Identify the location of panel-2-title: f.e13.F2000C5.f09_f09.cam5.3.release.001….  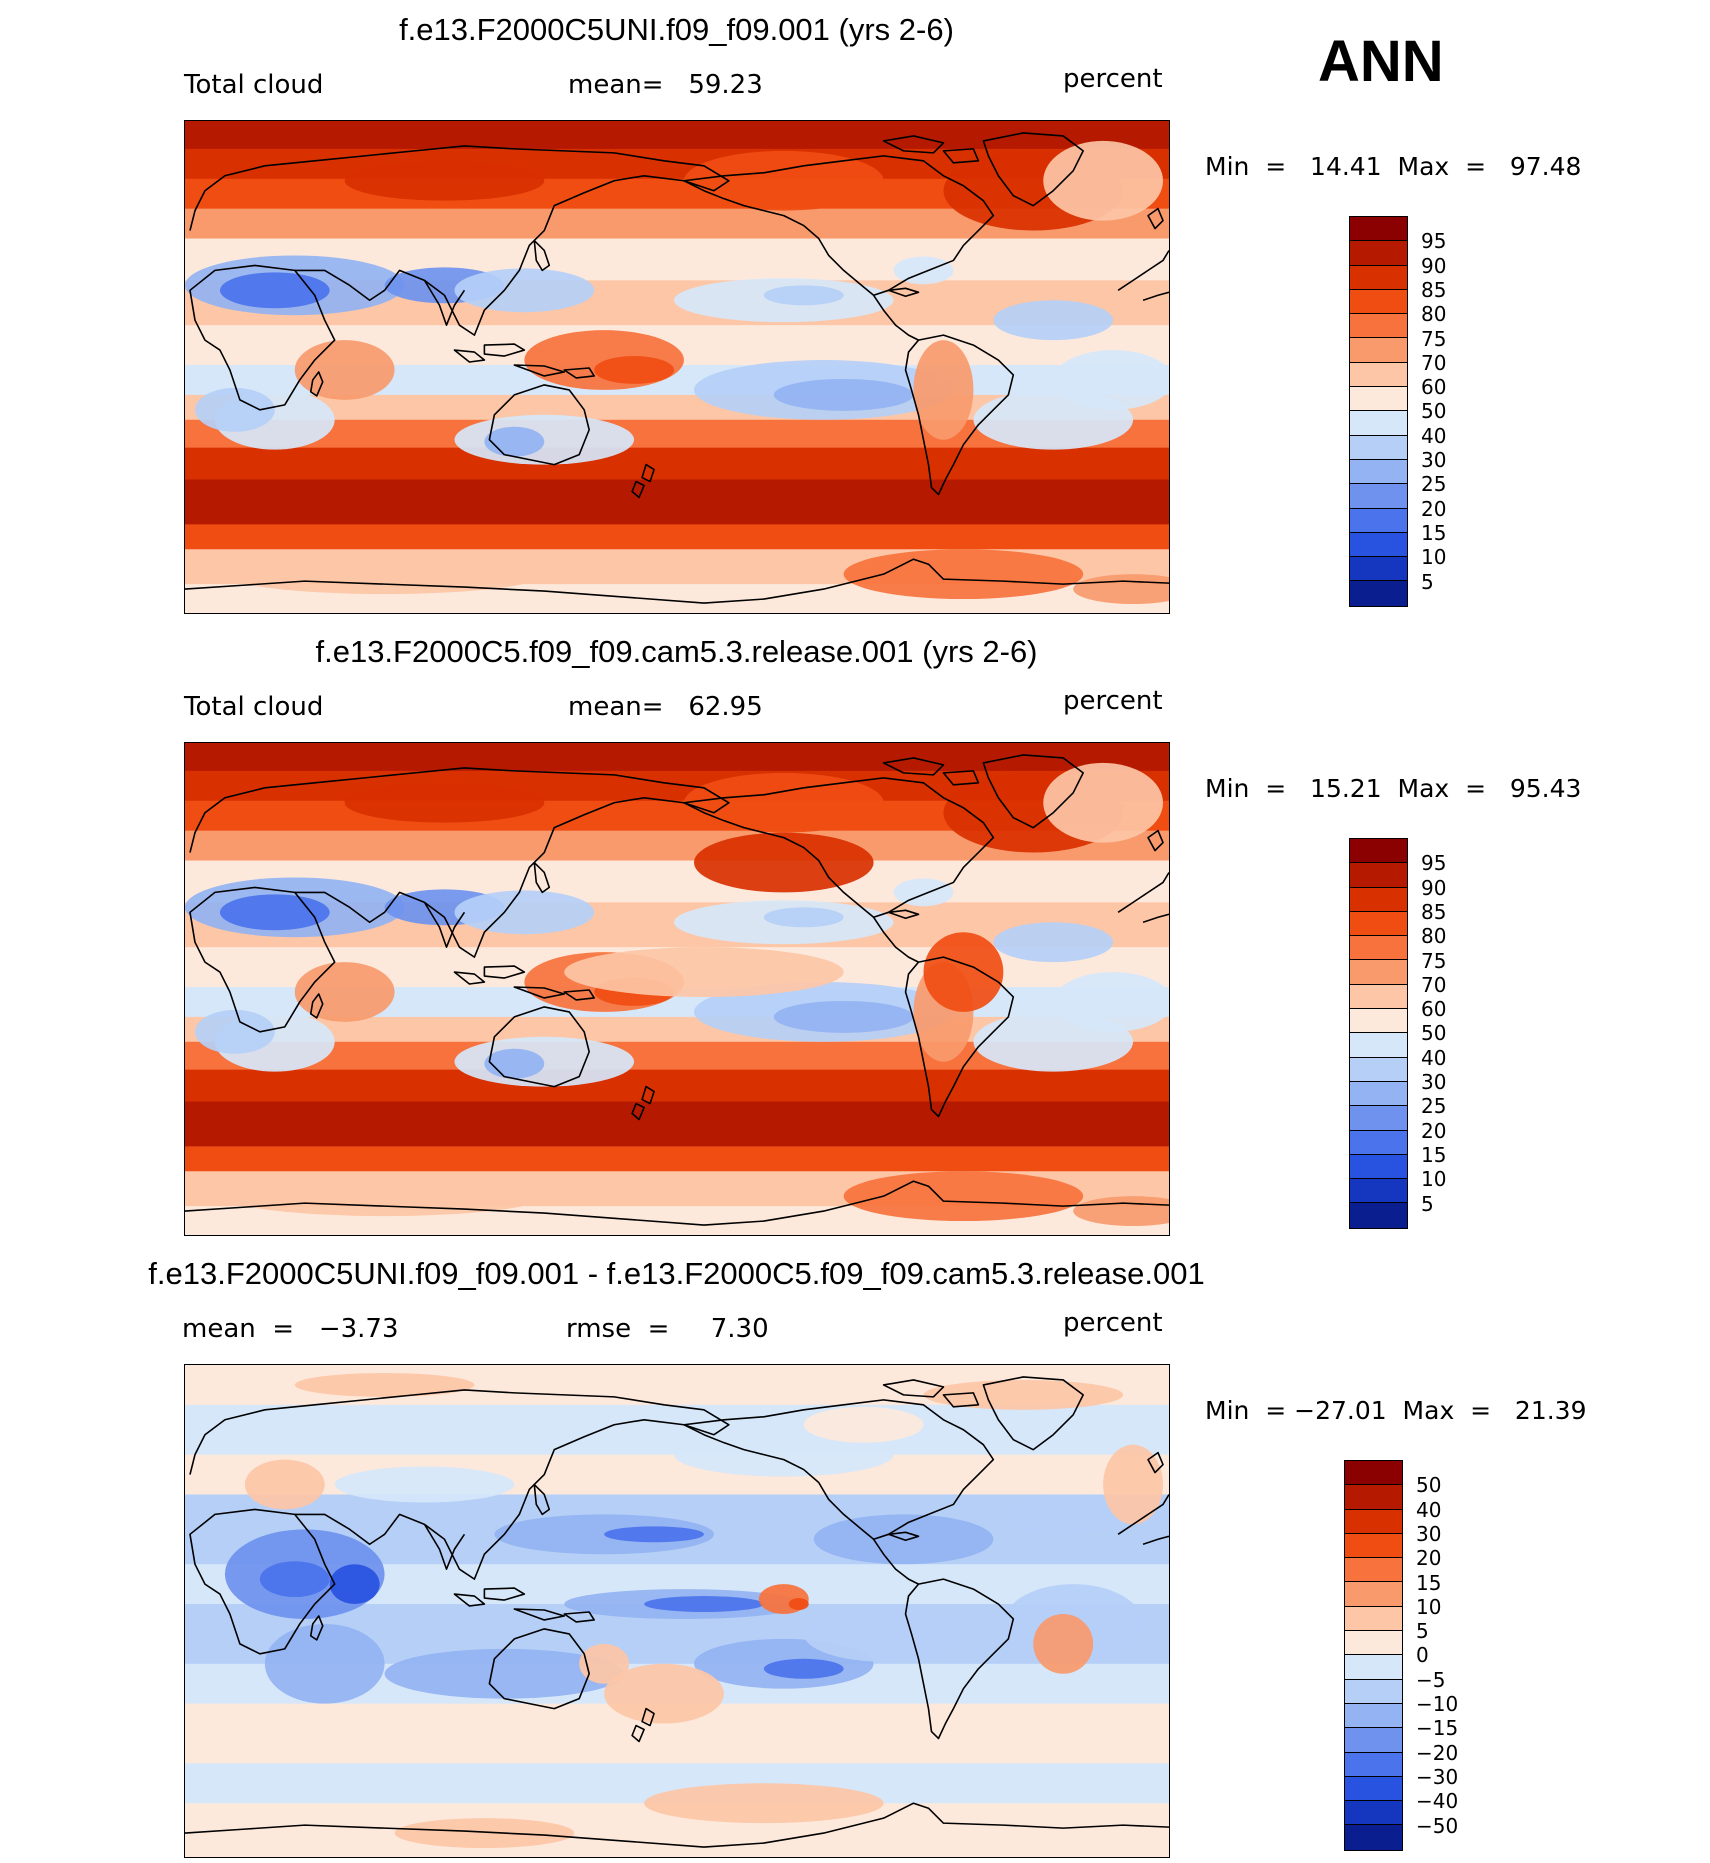
(676, 651).